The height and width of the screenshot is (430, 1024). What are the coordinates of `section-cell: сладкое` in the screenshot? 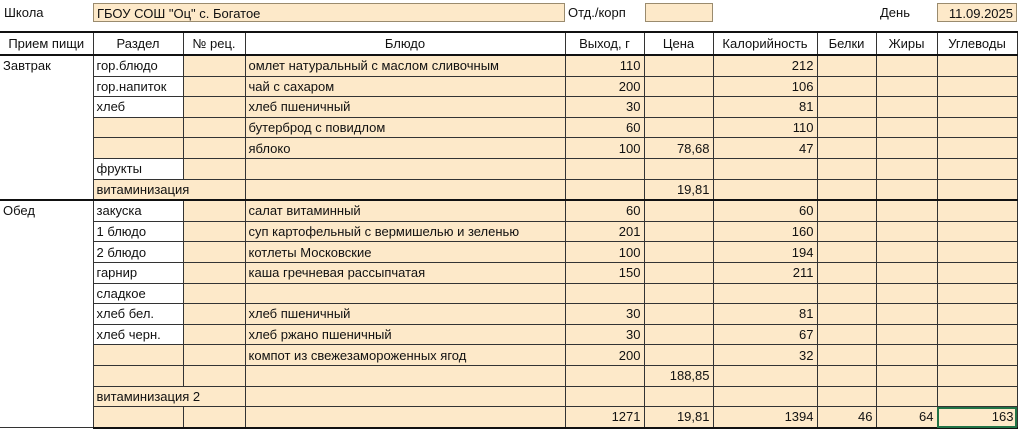 It's located at (138, 293).